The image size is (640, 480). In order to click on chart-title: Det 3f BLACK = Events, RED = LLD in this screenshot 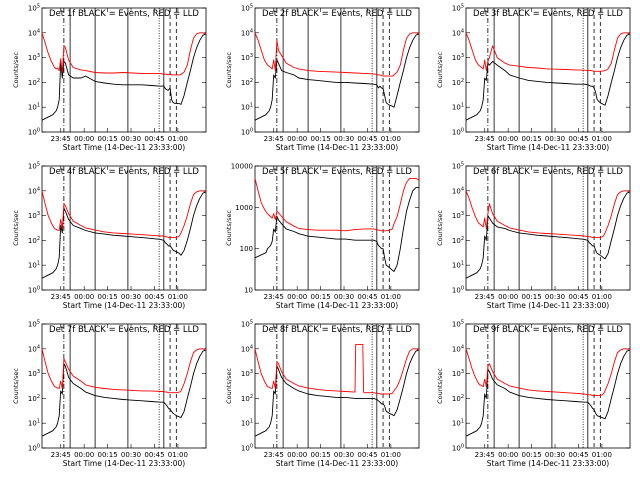, I will do `click(548, 14)`.